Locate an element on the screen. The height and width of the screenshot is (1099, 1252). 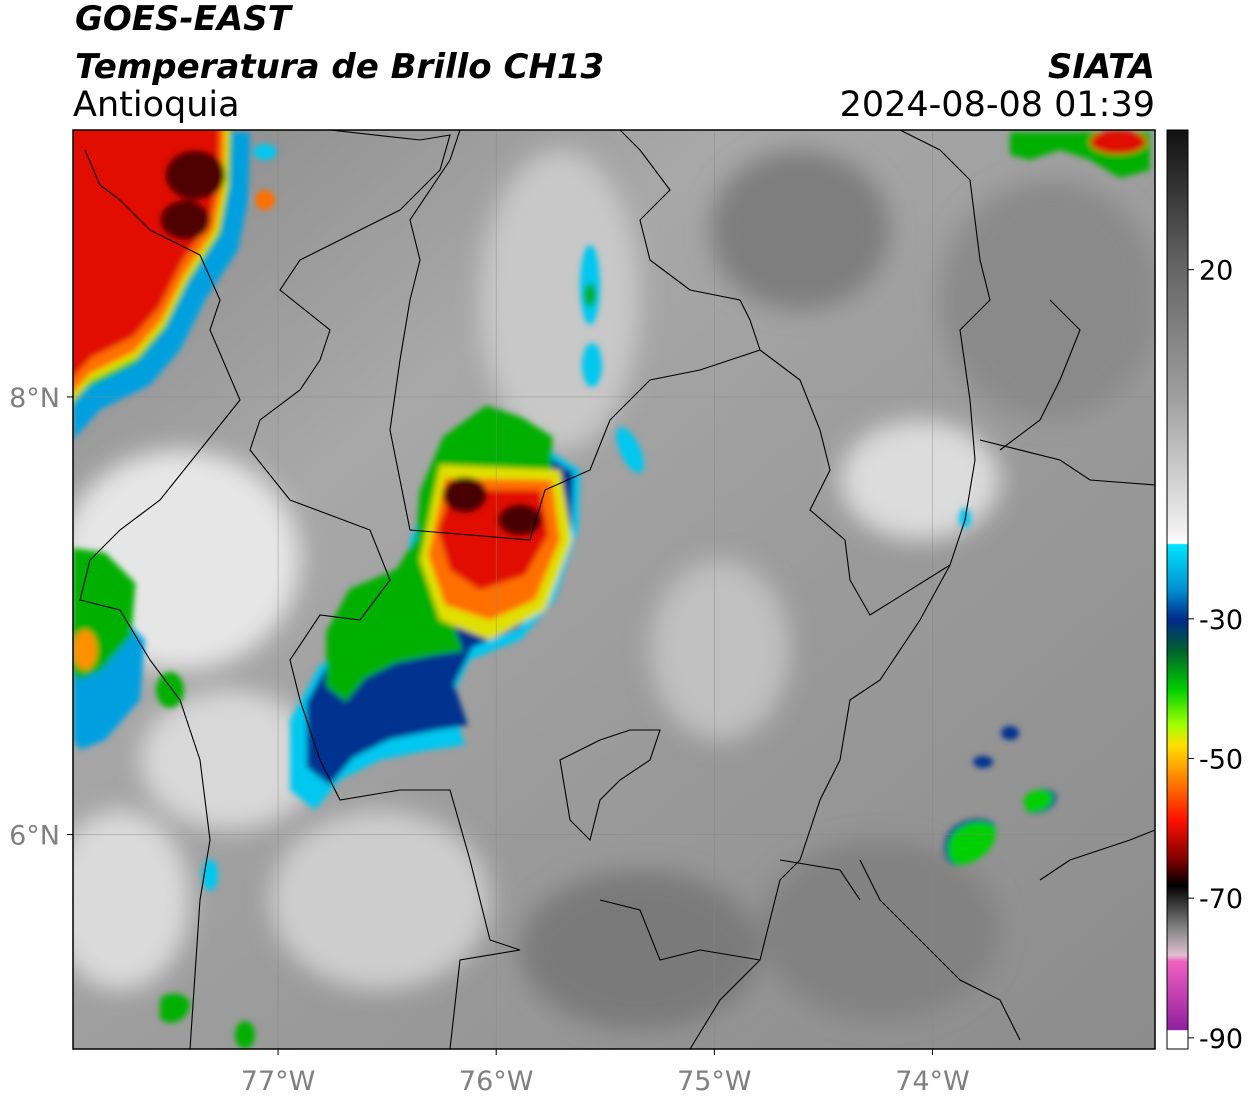
colorbar-tick-label: 20 is located at coordinates (1216, 271).